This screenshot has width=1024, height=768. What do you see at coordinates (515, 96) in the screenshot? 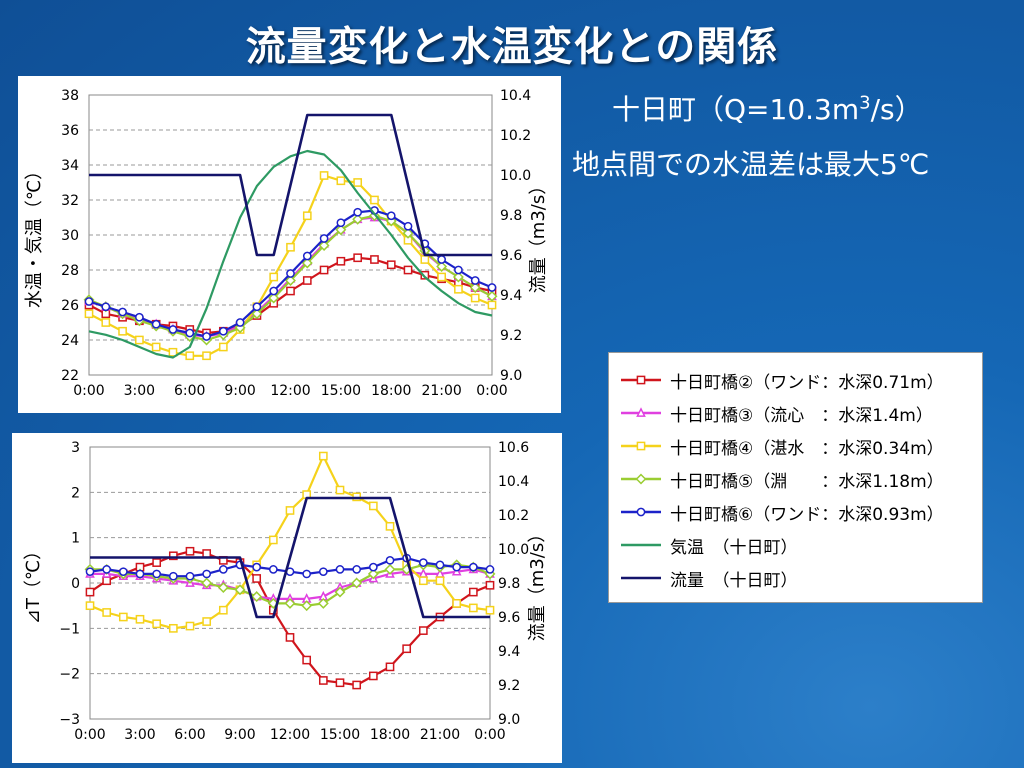
I see `top-chart-y2-tick-label: 10.4` at bounding box center [515, 96].